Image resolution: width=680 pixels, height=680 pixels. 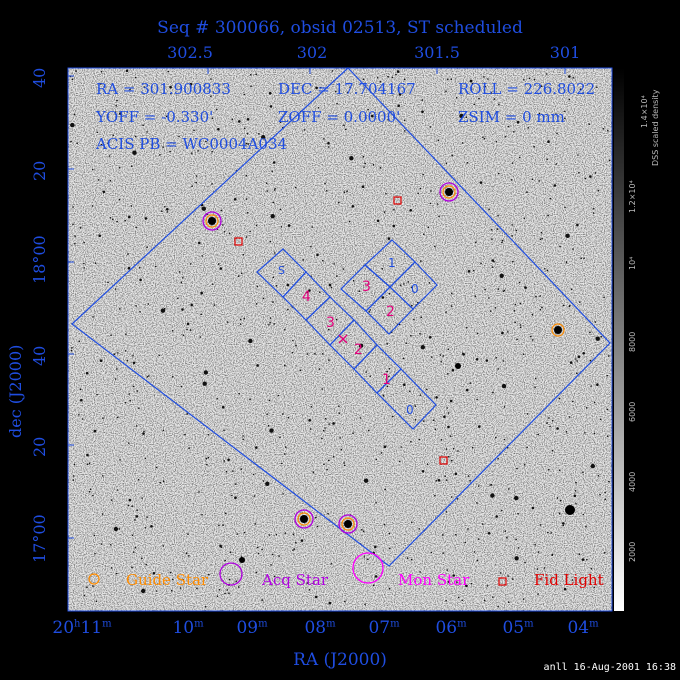 I want to click on dec-tick: 18°00, so click(x=39, y=259).